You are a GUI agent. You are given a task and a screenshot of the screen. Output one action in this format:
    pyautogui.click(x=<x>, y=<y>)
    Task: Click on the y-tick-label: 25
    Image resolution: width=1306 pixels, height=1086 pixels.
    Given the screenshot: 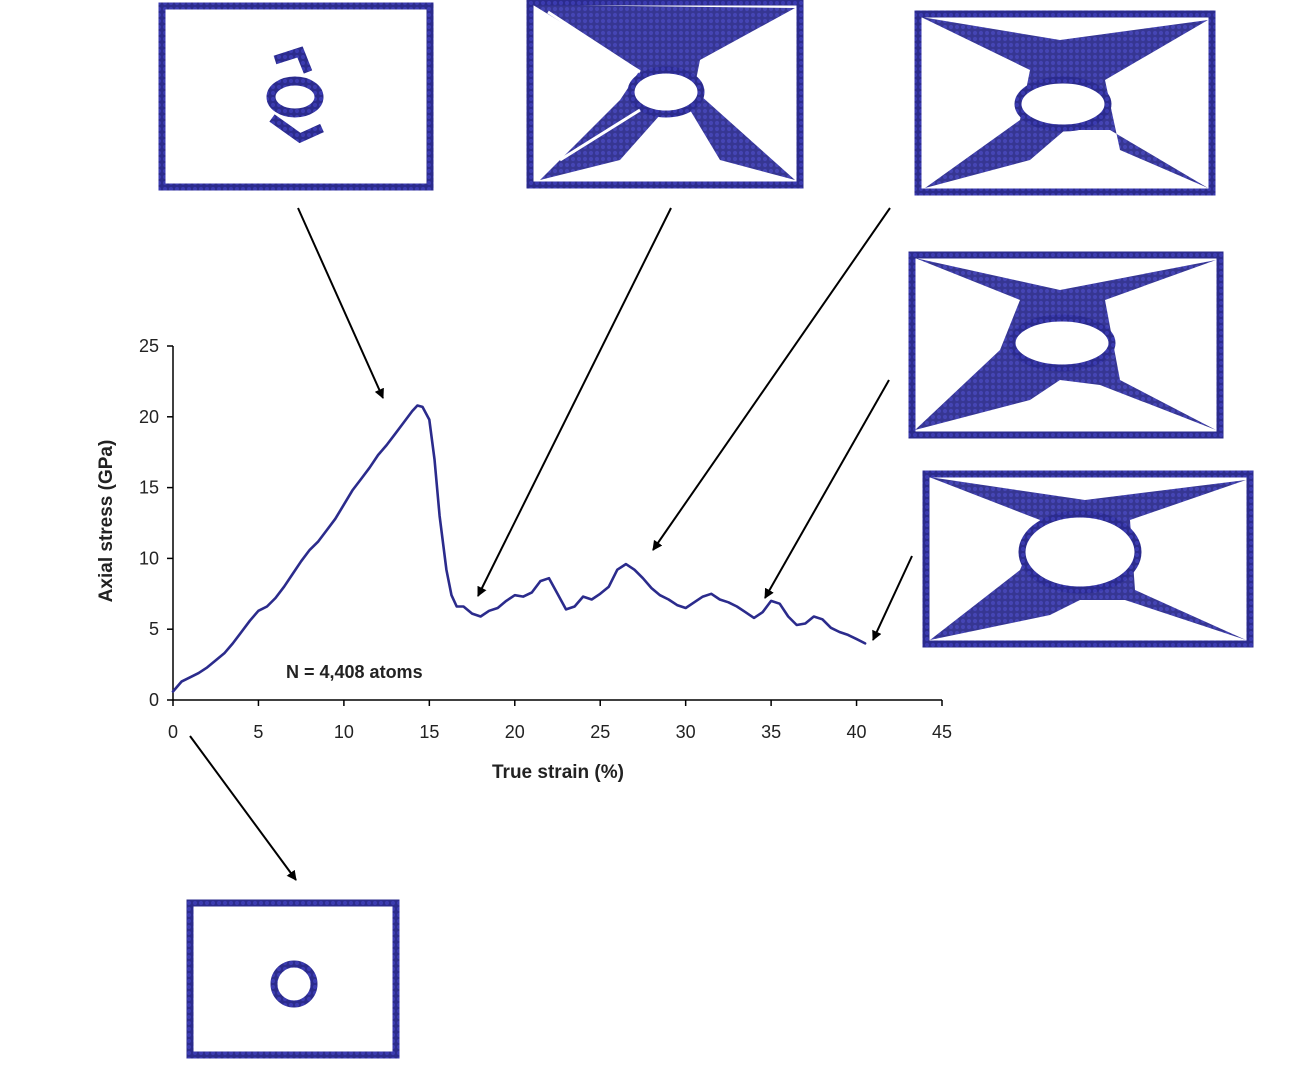 What is the action you would take?
    pyautogui.click(x=149, y=346)
    